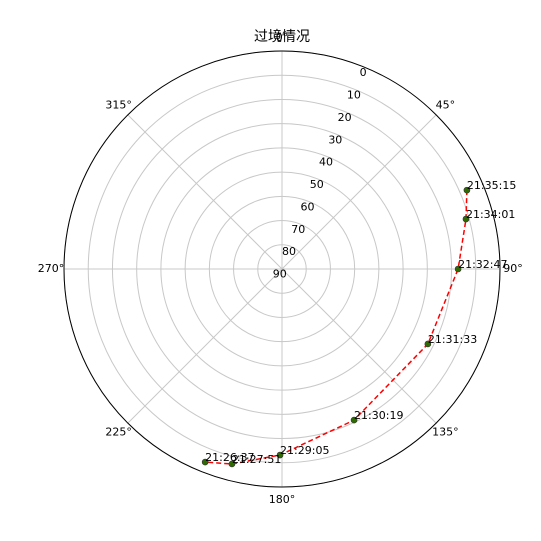 The width and height of the screenshot is (541, 541). What do you see at coordinates (452, 339) in the screenshot?
I see `point-label: 21:31:33` at bounding box center [452, 339].